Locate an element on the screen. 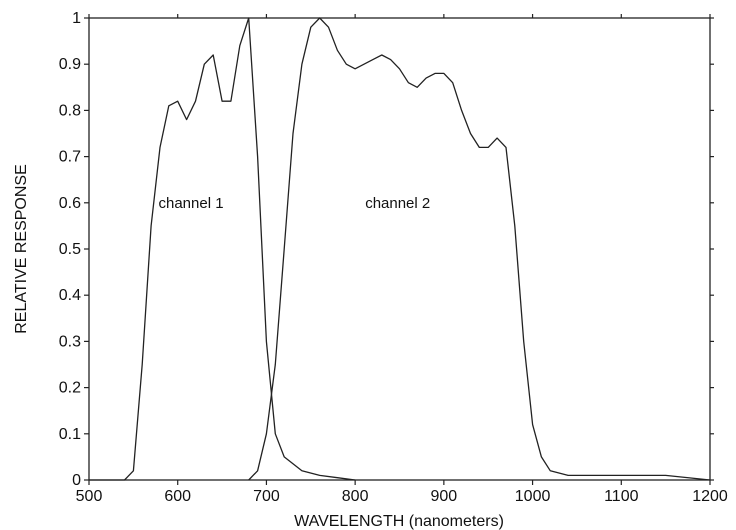 This screenshot has width=736, height=530. x-tick-label: 1200 is located at coordinates (710, 496).